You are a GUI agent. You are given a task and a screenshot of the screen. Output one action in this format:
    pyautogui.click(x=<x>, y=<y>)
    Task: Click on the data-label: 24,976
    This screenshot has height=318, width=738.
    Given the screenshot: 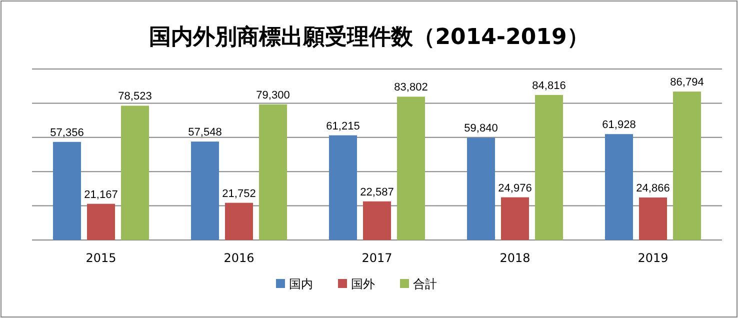 What is the action you would take?
    pyautogui.click(x=515, y=188)
    